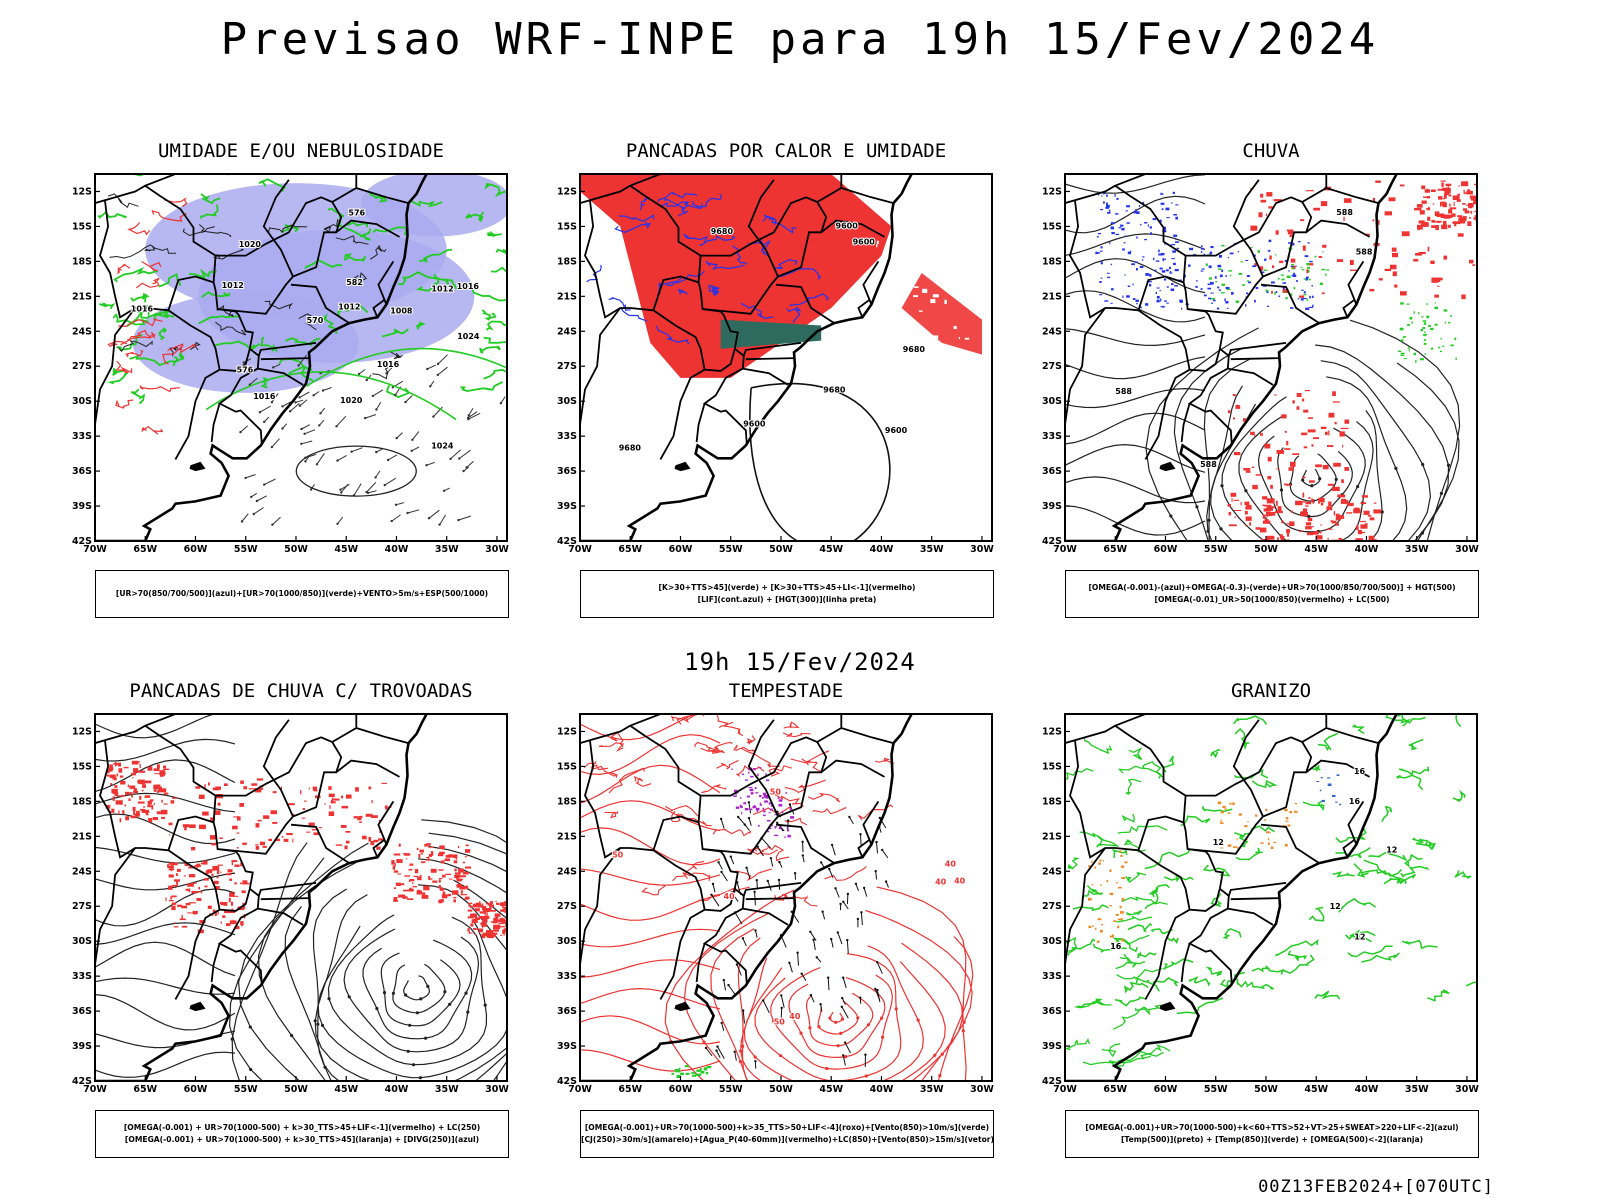 The width and height of the screenshot is (1600, 1200). I want to click on lat-tick-label: 24S, so click(1052, 871).